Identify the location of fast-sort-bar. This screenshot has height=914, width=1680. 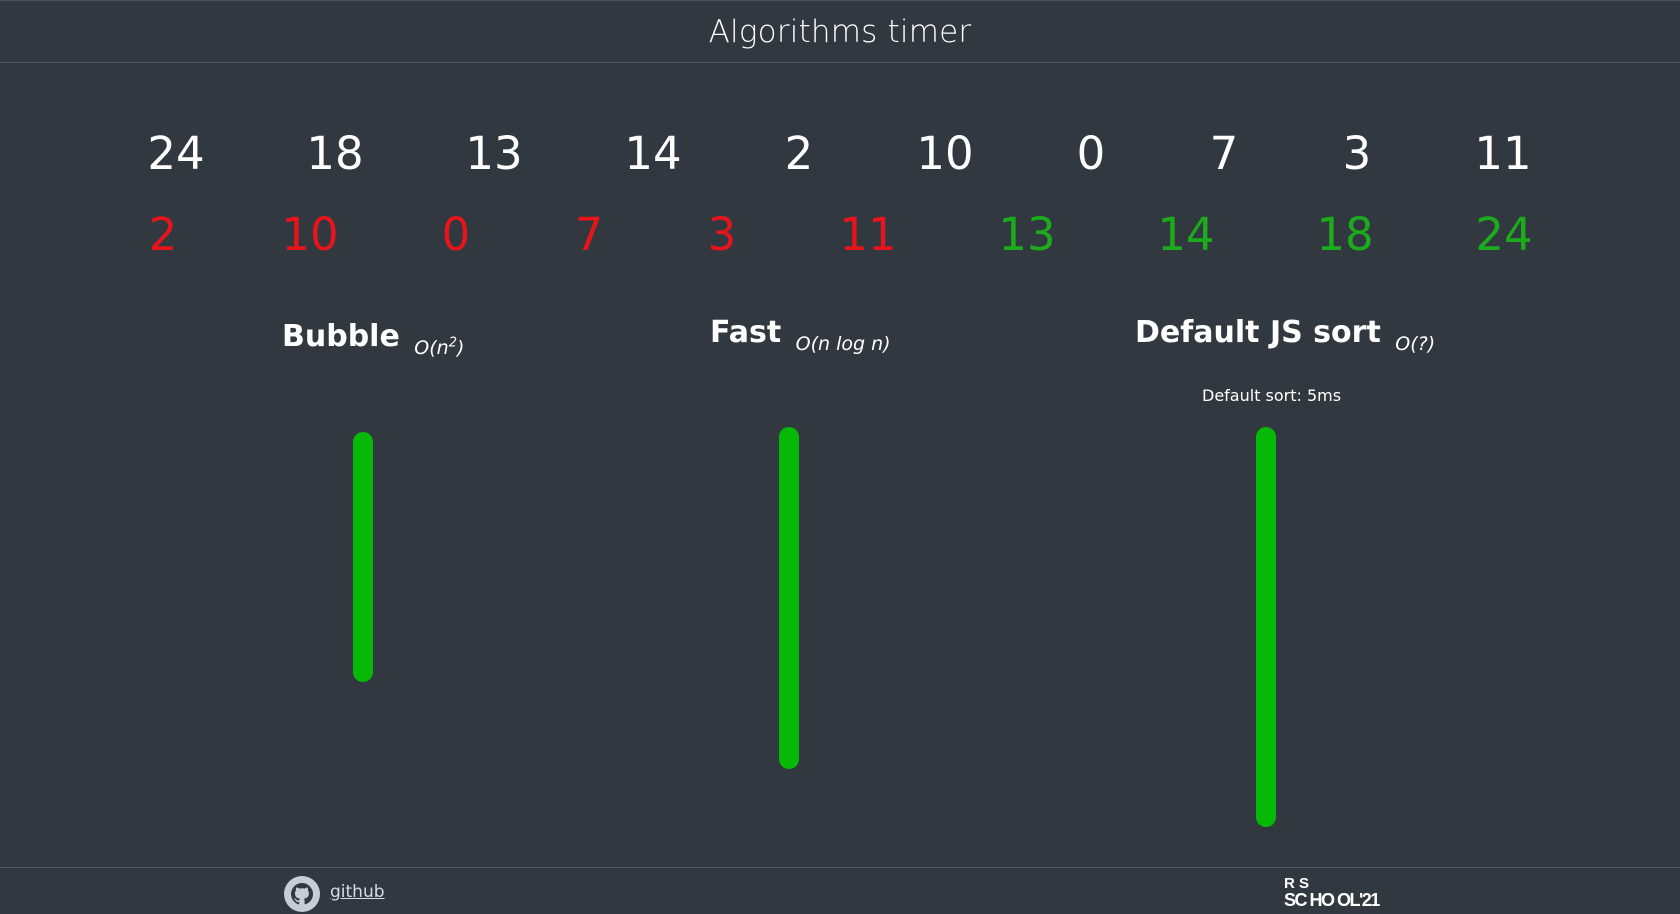
(789, 598).